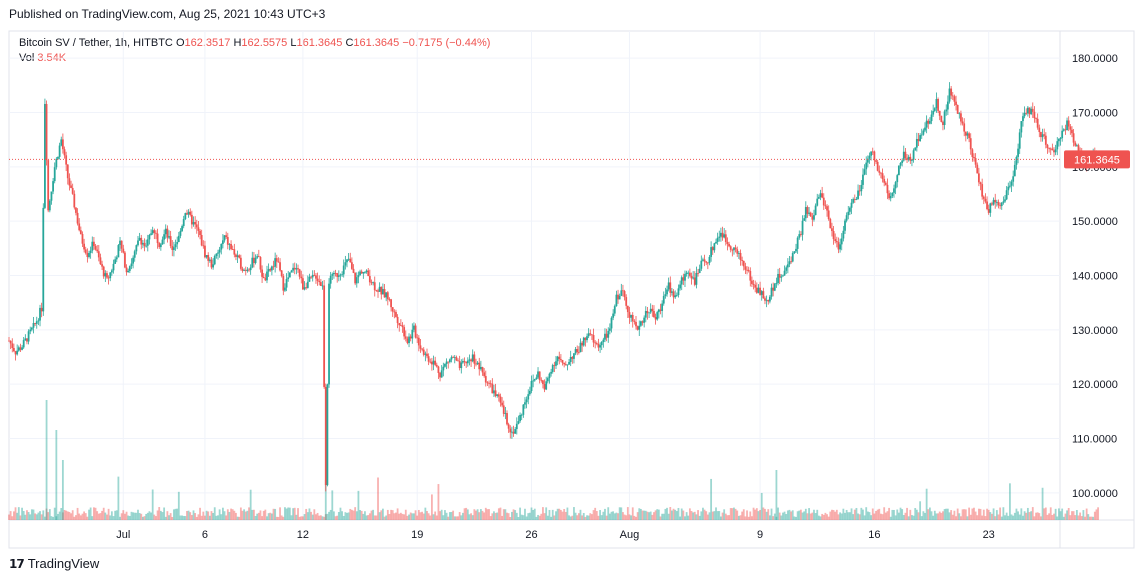 Image resolution: width=1143 pixels, height=582 pixels. Describe the element at coordinates (207, 43) in the screenshot. I see `open-value: 162.3517` at that location.